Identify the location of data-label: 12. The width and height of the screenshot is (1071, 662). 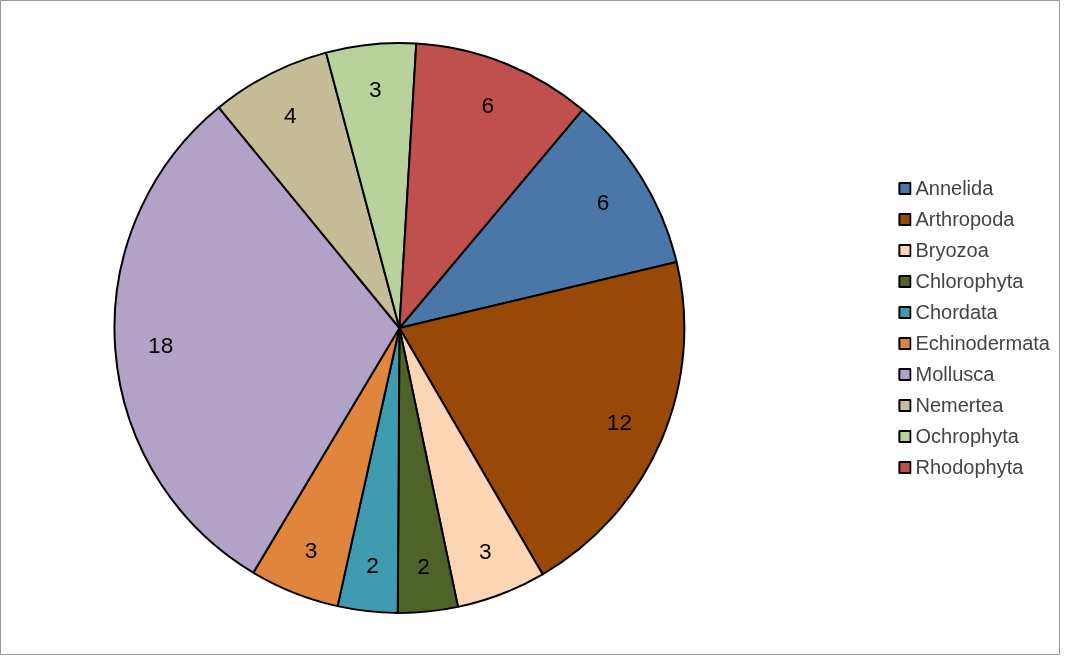
(619, 421).